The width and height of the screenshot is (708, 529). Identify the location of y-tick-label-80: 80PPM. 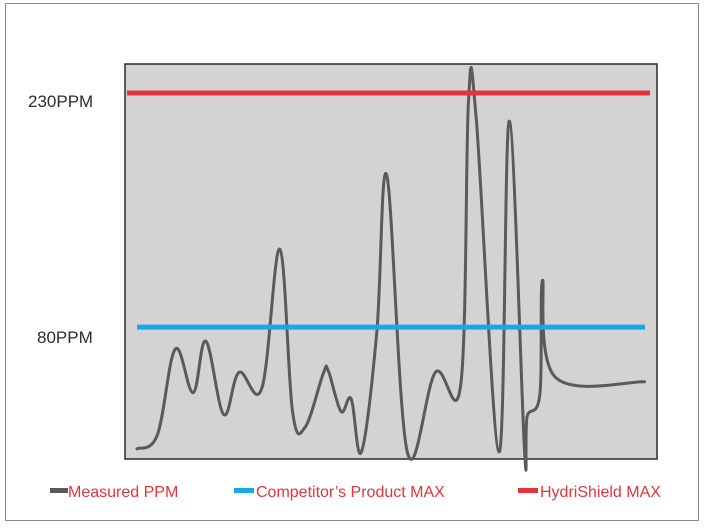
(65, 337).